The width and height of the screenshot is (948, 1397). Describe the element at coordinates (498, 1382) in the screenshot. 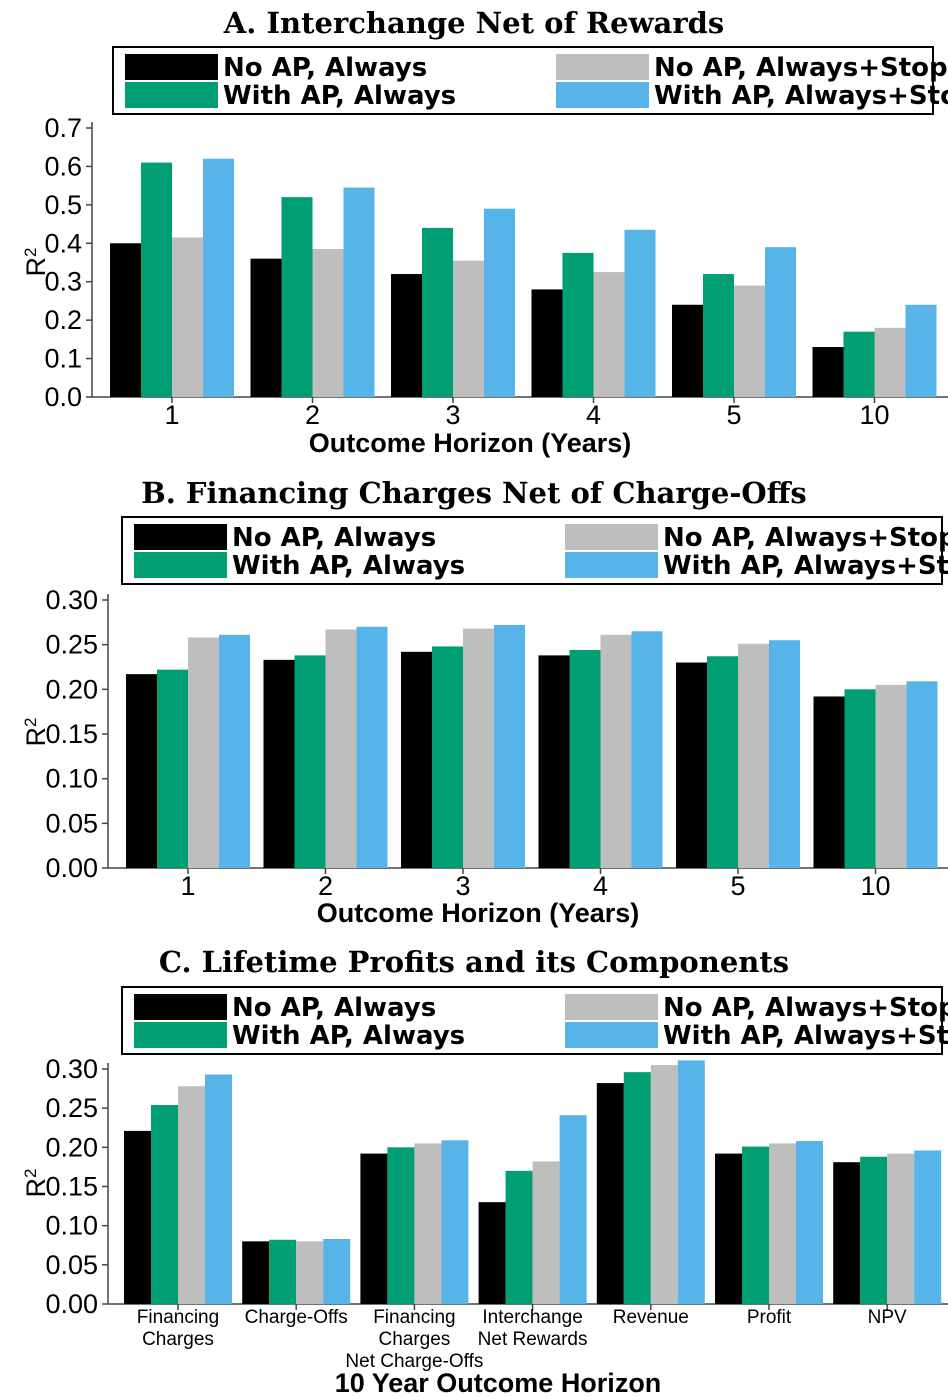

I see `x-axis-label: 10 Year Outcome Horizon` at that location.